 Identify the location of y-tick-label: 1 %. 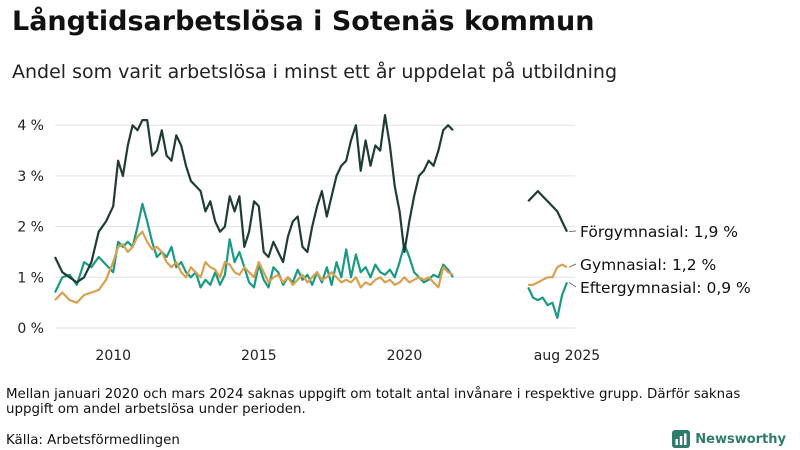
(30, 278).